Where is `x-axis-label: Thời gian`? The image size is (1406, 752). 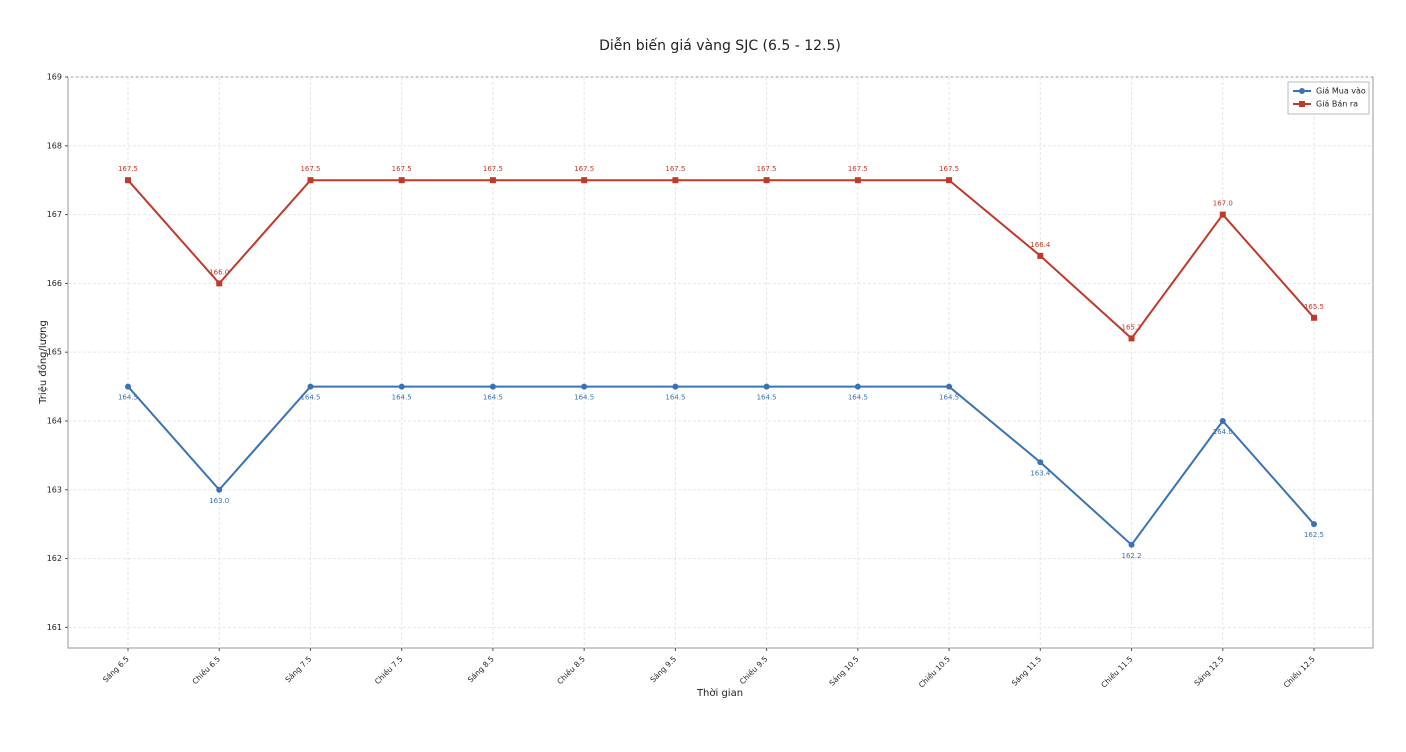 x-axis-label: Thời gian is located at coordinates (719, 693).